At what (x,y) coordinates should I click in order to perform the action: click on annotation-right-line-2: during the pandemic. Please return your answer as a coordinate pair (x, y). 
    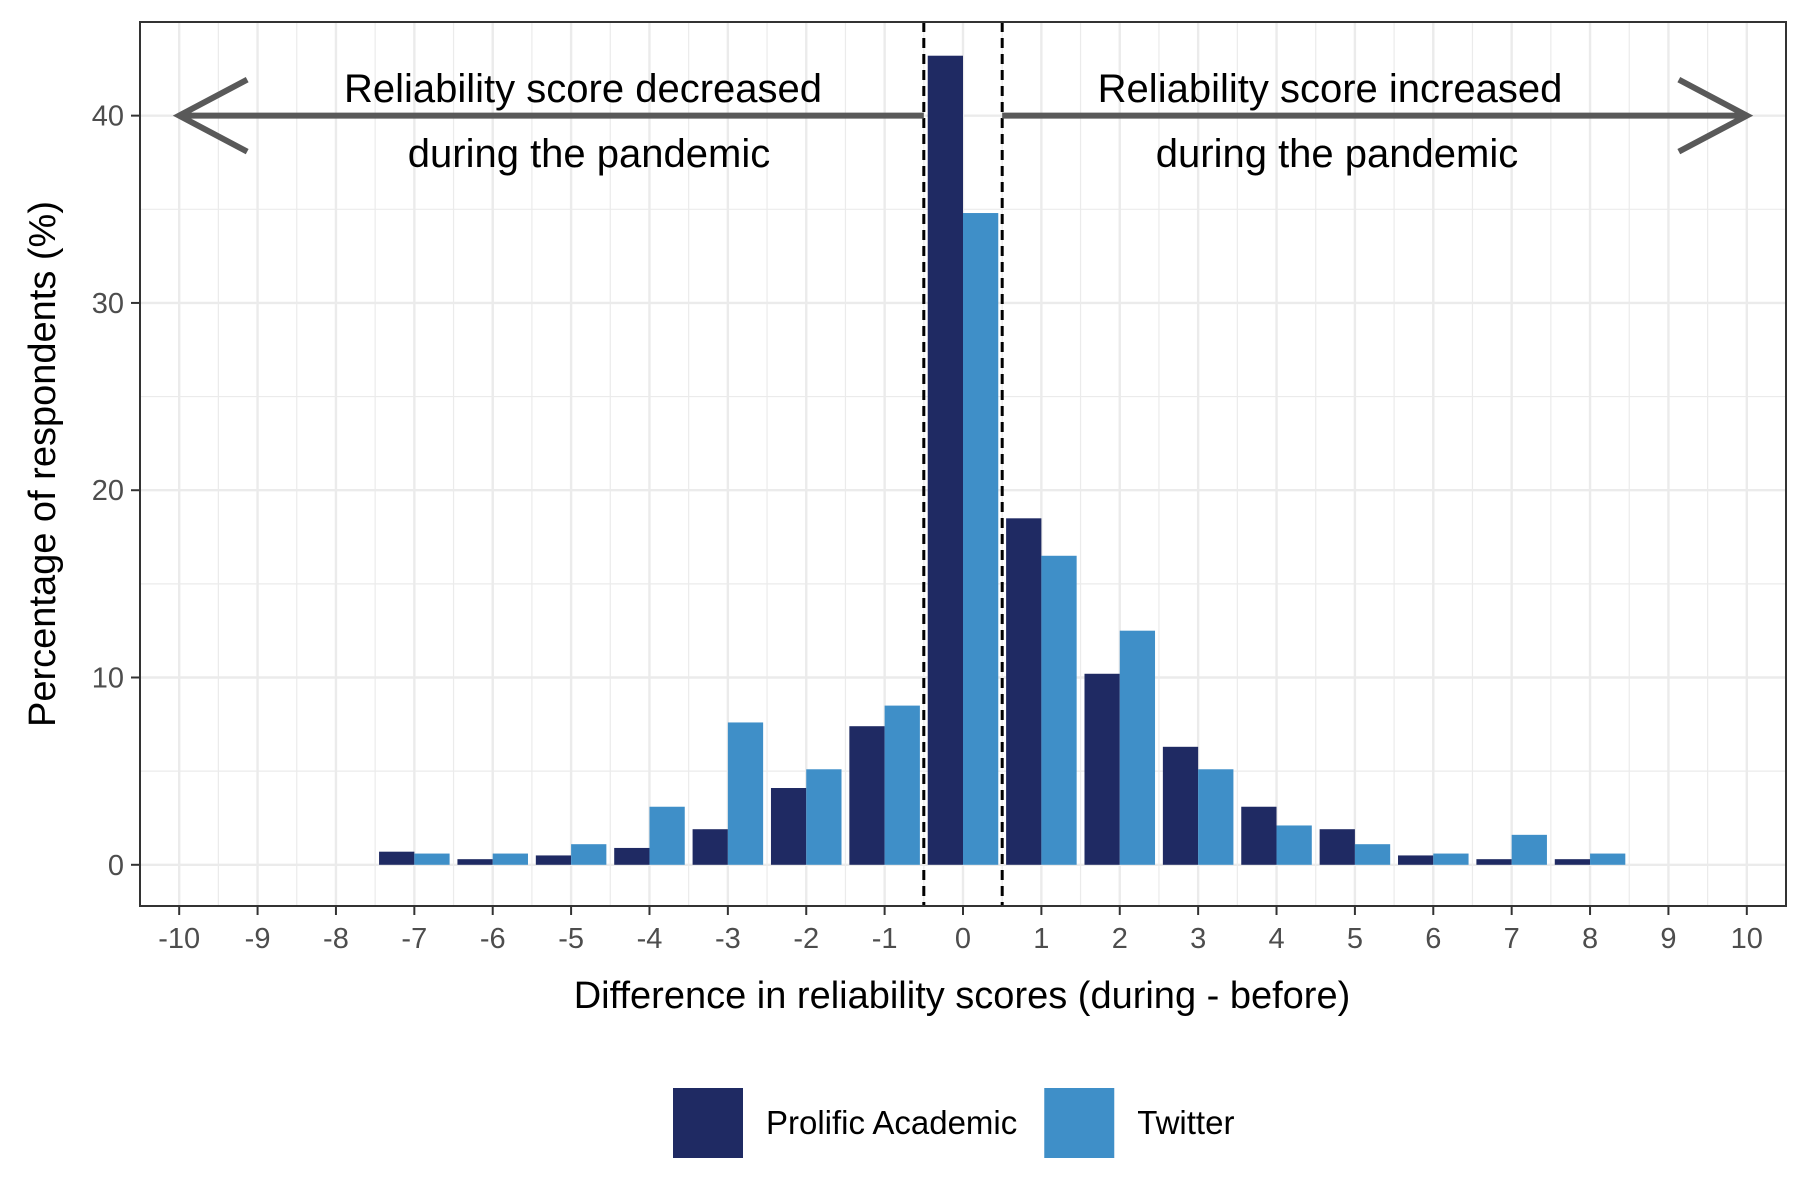
    Looking at the image, I should click on (1337, 154).